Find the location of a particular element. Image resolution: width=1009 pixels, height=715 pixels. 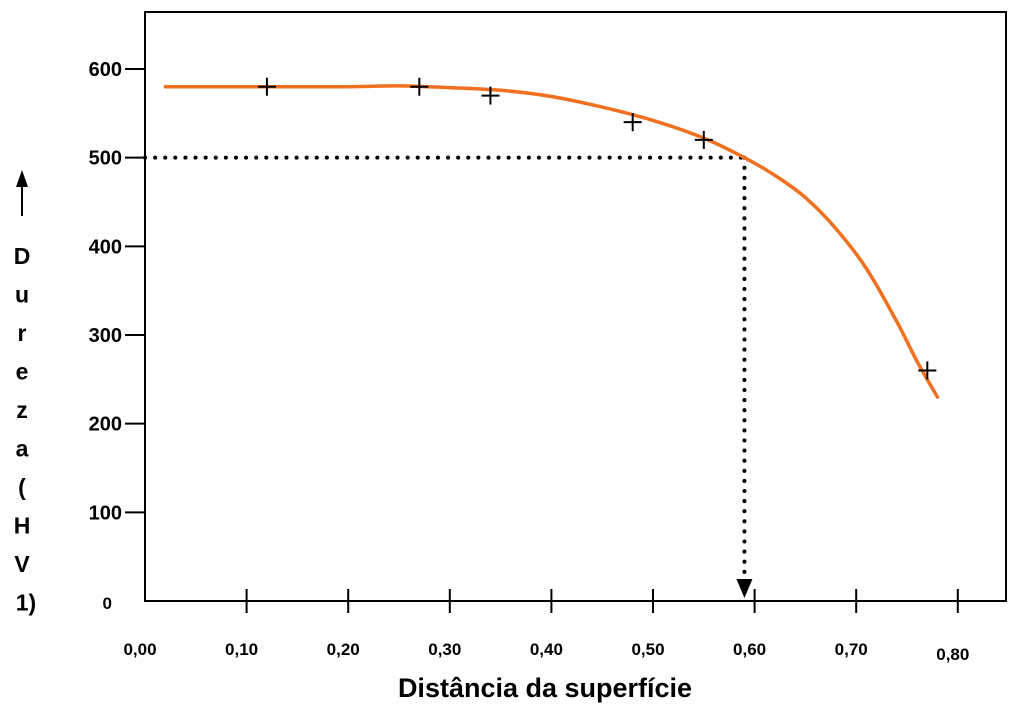

x-tick-label: 0,10 is located at coordinates (241, 649).